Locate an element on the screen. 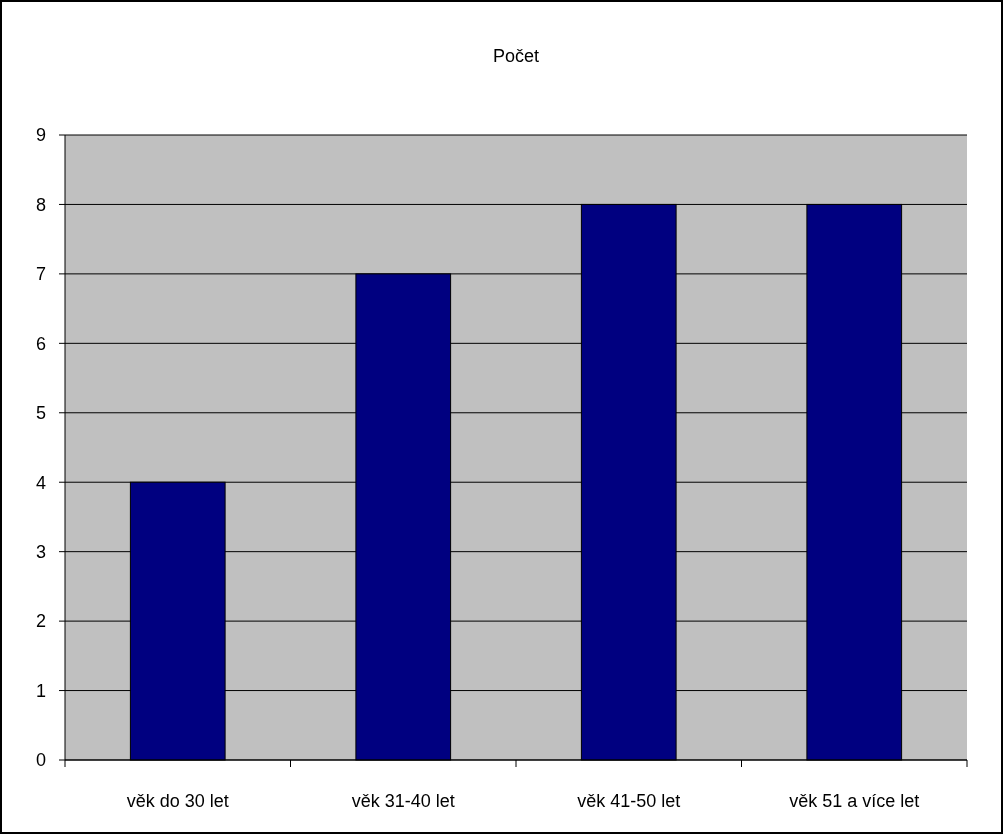 The height and width of the screenshot is (834, 1003). y-tick-label: 7 is located at coordinates (41, 274).